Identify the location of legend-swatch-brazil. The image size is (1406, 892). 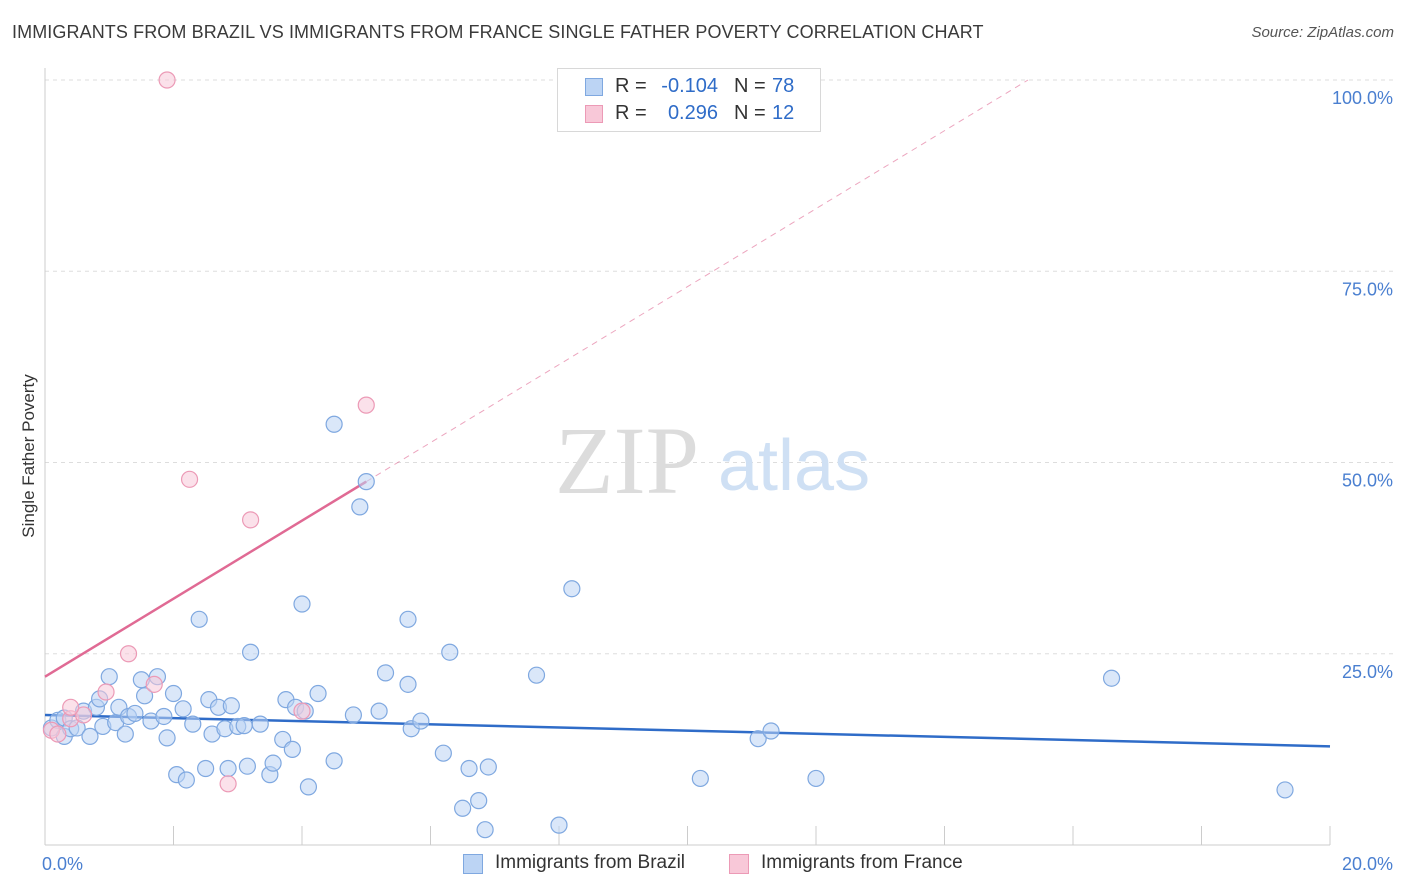
(594, 87).